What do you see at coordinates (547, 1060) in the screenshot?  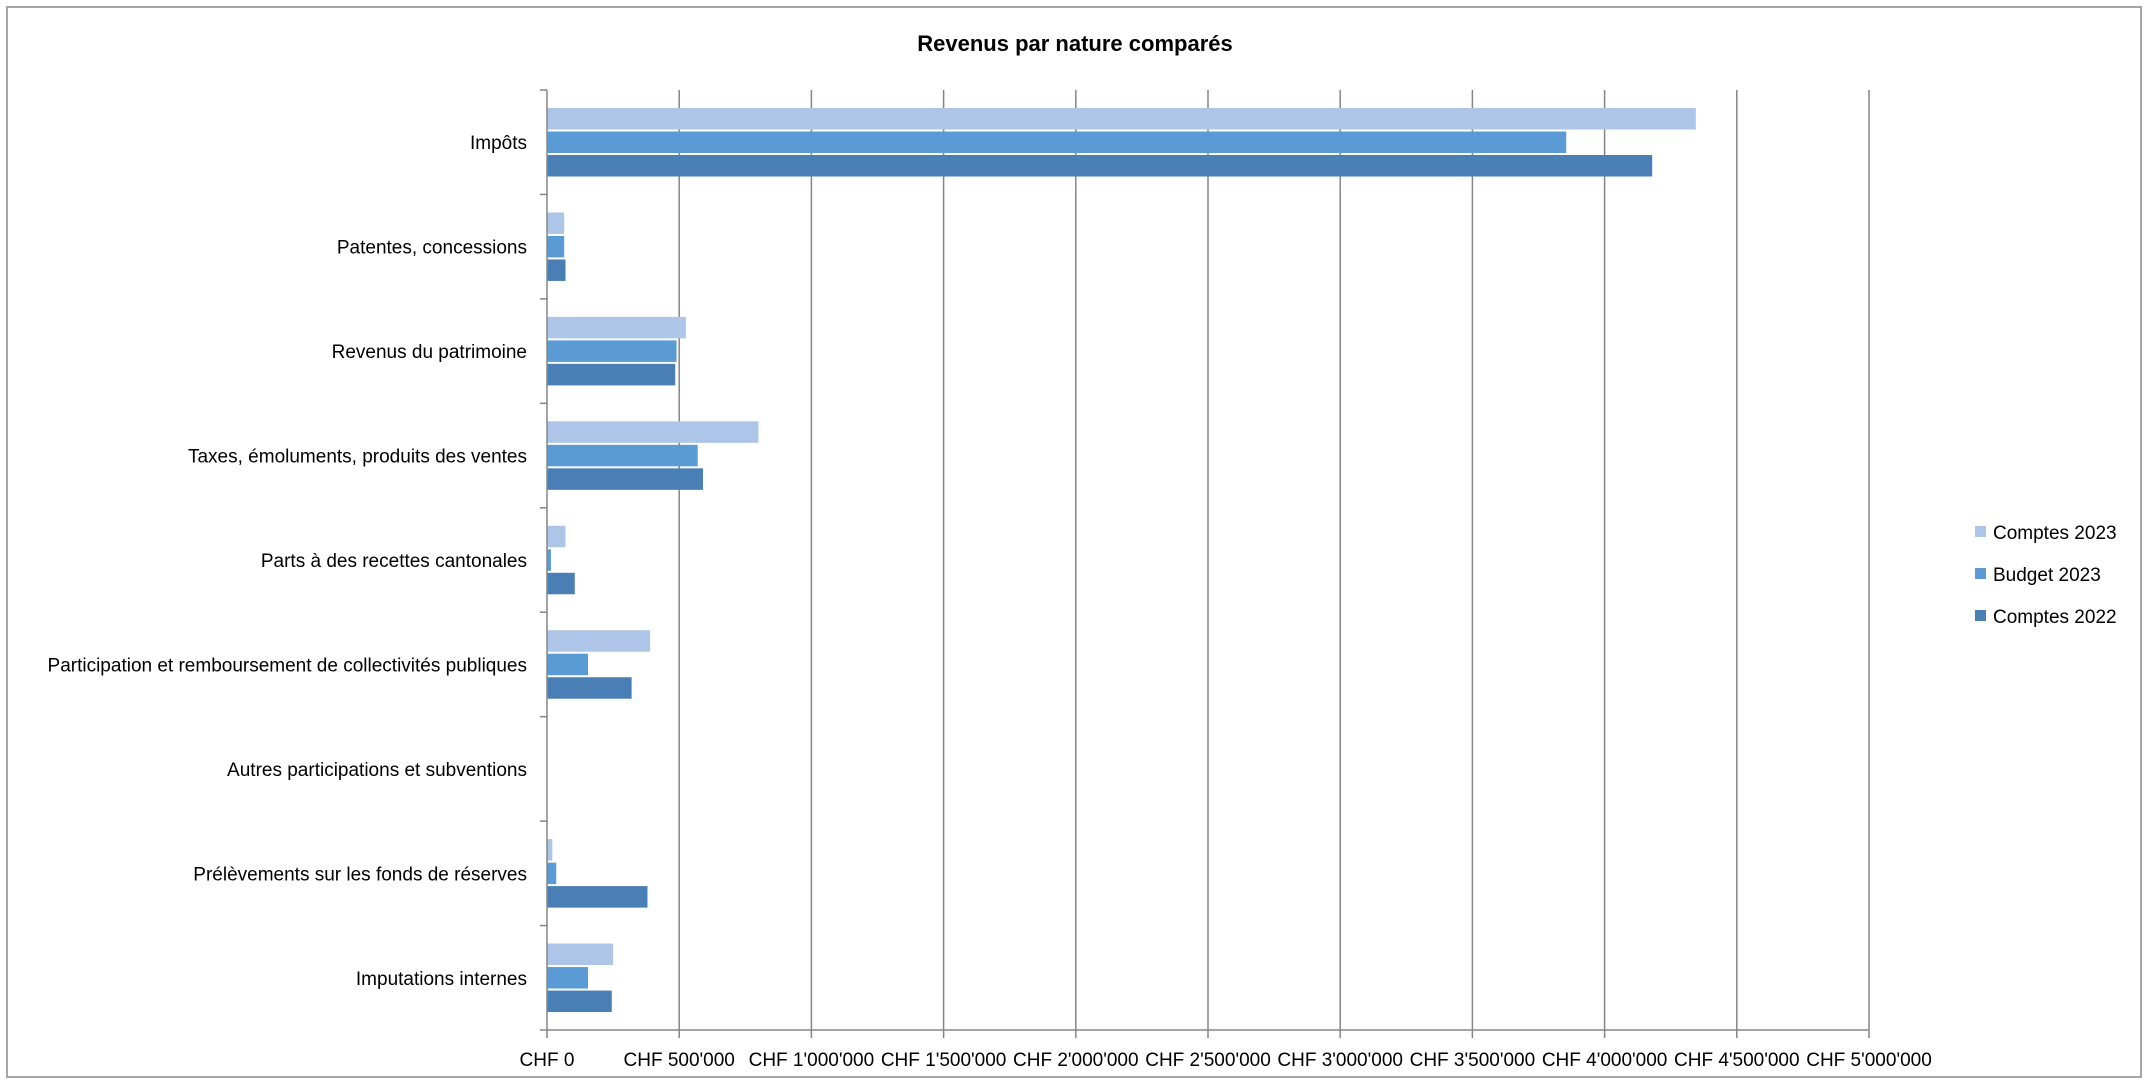 I see `x-tick-label: CHF 0` at bounding box center [547, 1060].